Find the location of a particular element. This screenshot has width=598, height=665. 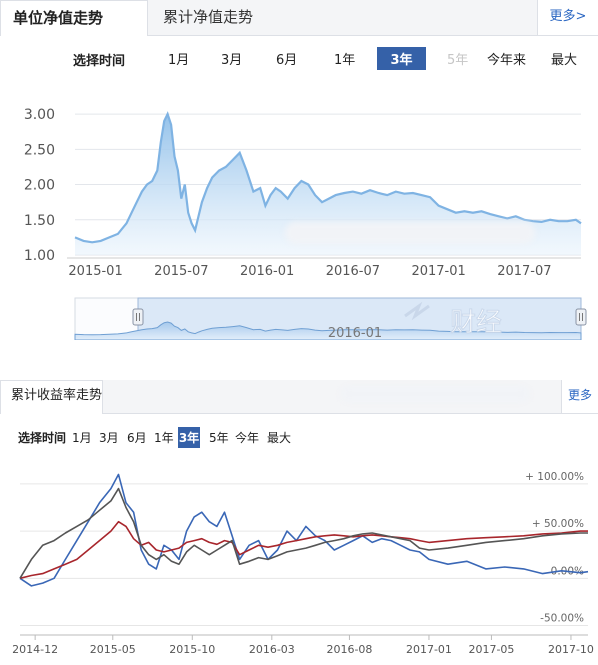

navigator-handle-left is located at coordinates (138, 317).